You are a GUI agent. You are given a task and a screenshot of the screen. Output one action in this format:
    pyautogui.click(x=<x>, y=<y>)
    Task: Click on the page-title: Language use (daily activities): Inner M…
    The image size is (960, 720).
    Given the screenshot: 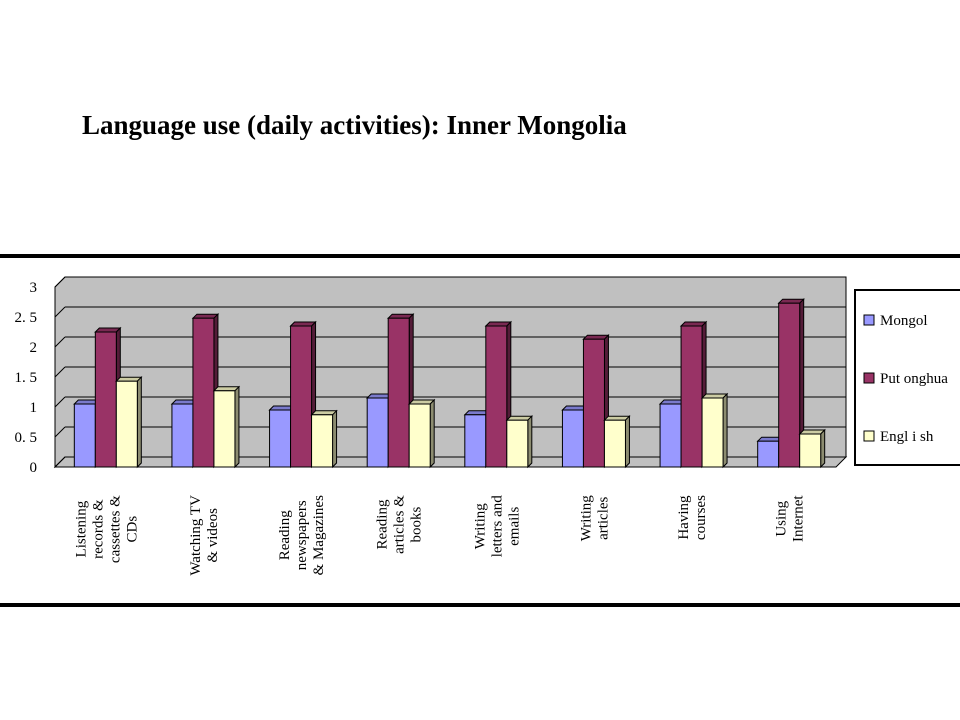 What is the action you would take?
    pyautogui.click(x=354, y=125)
    